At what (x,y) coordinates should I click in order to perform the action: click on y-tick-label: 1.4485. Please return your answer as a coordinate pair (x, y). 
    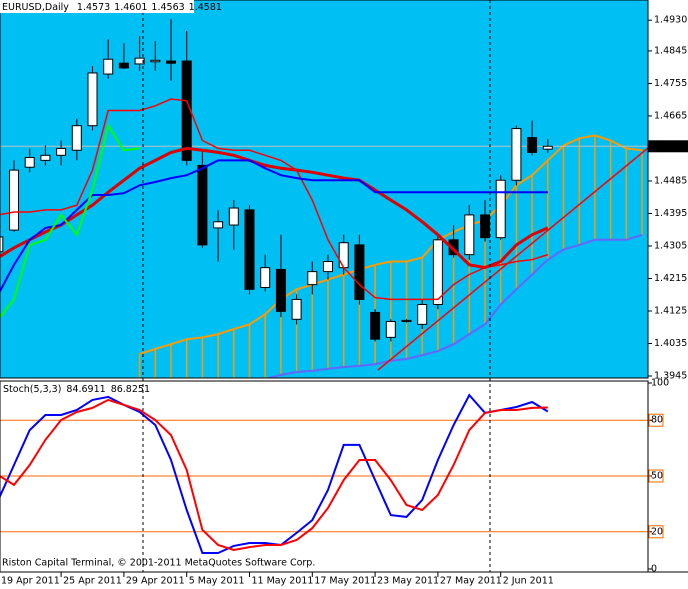
    Looking at the image, I should click on (670, 180).